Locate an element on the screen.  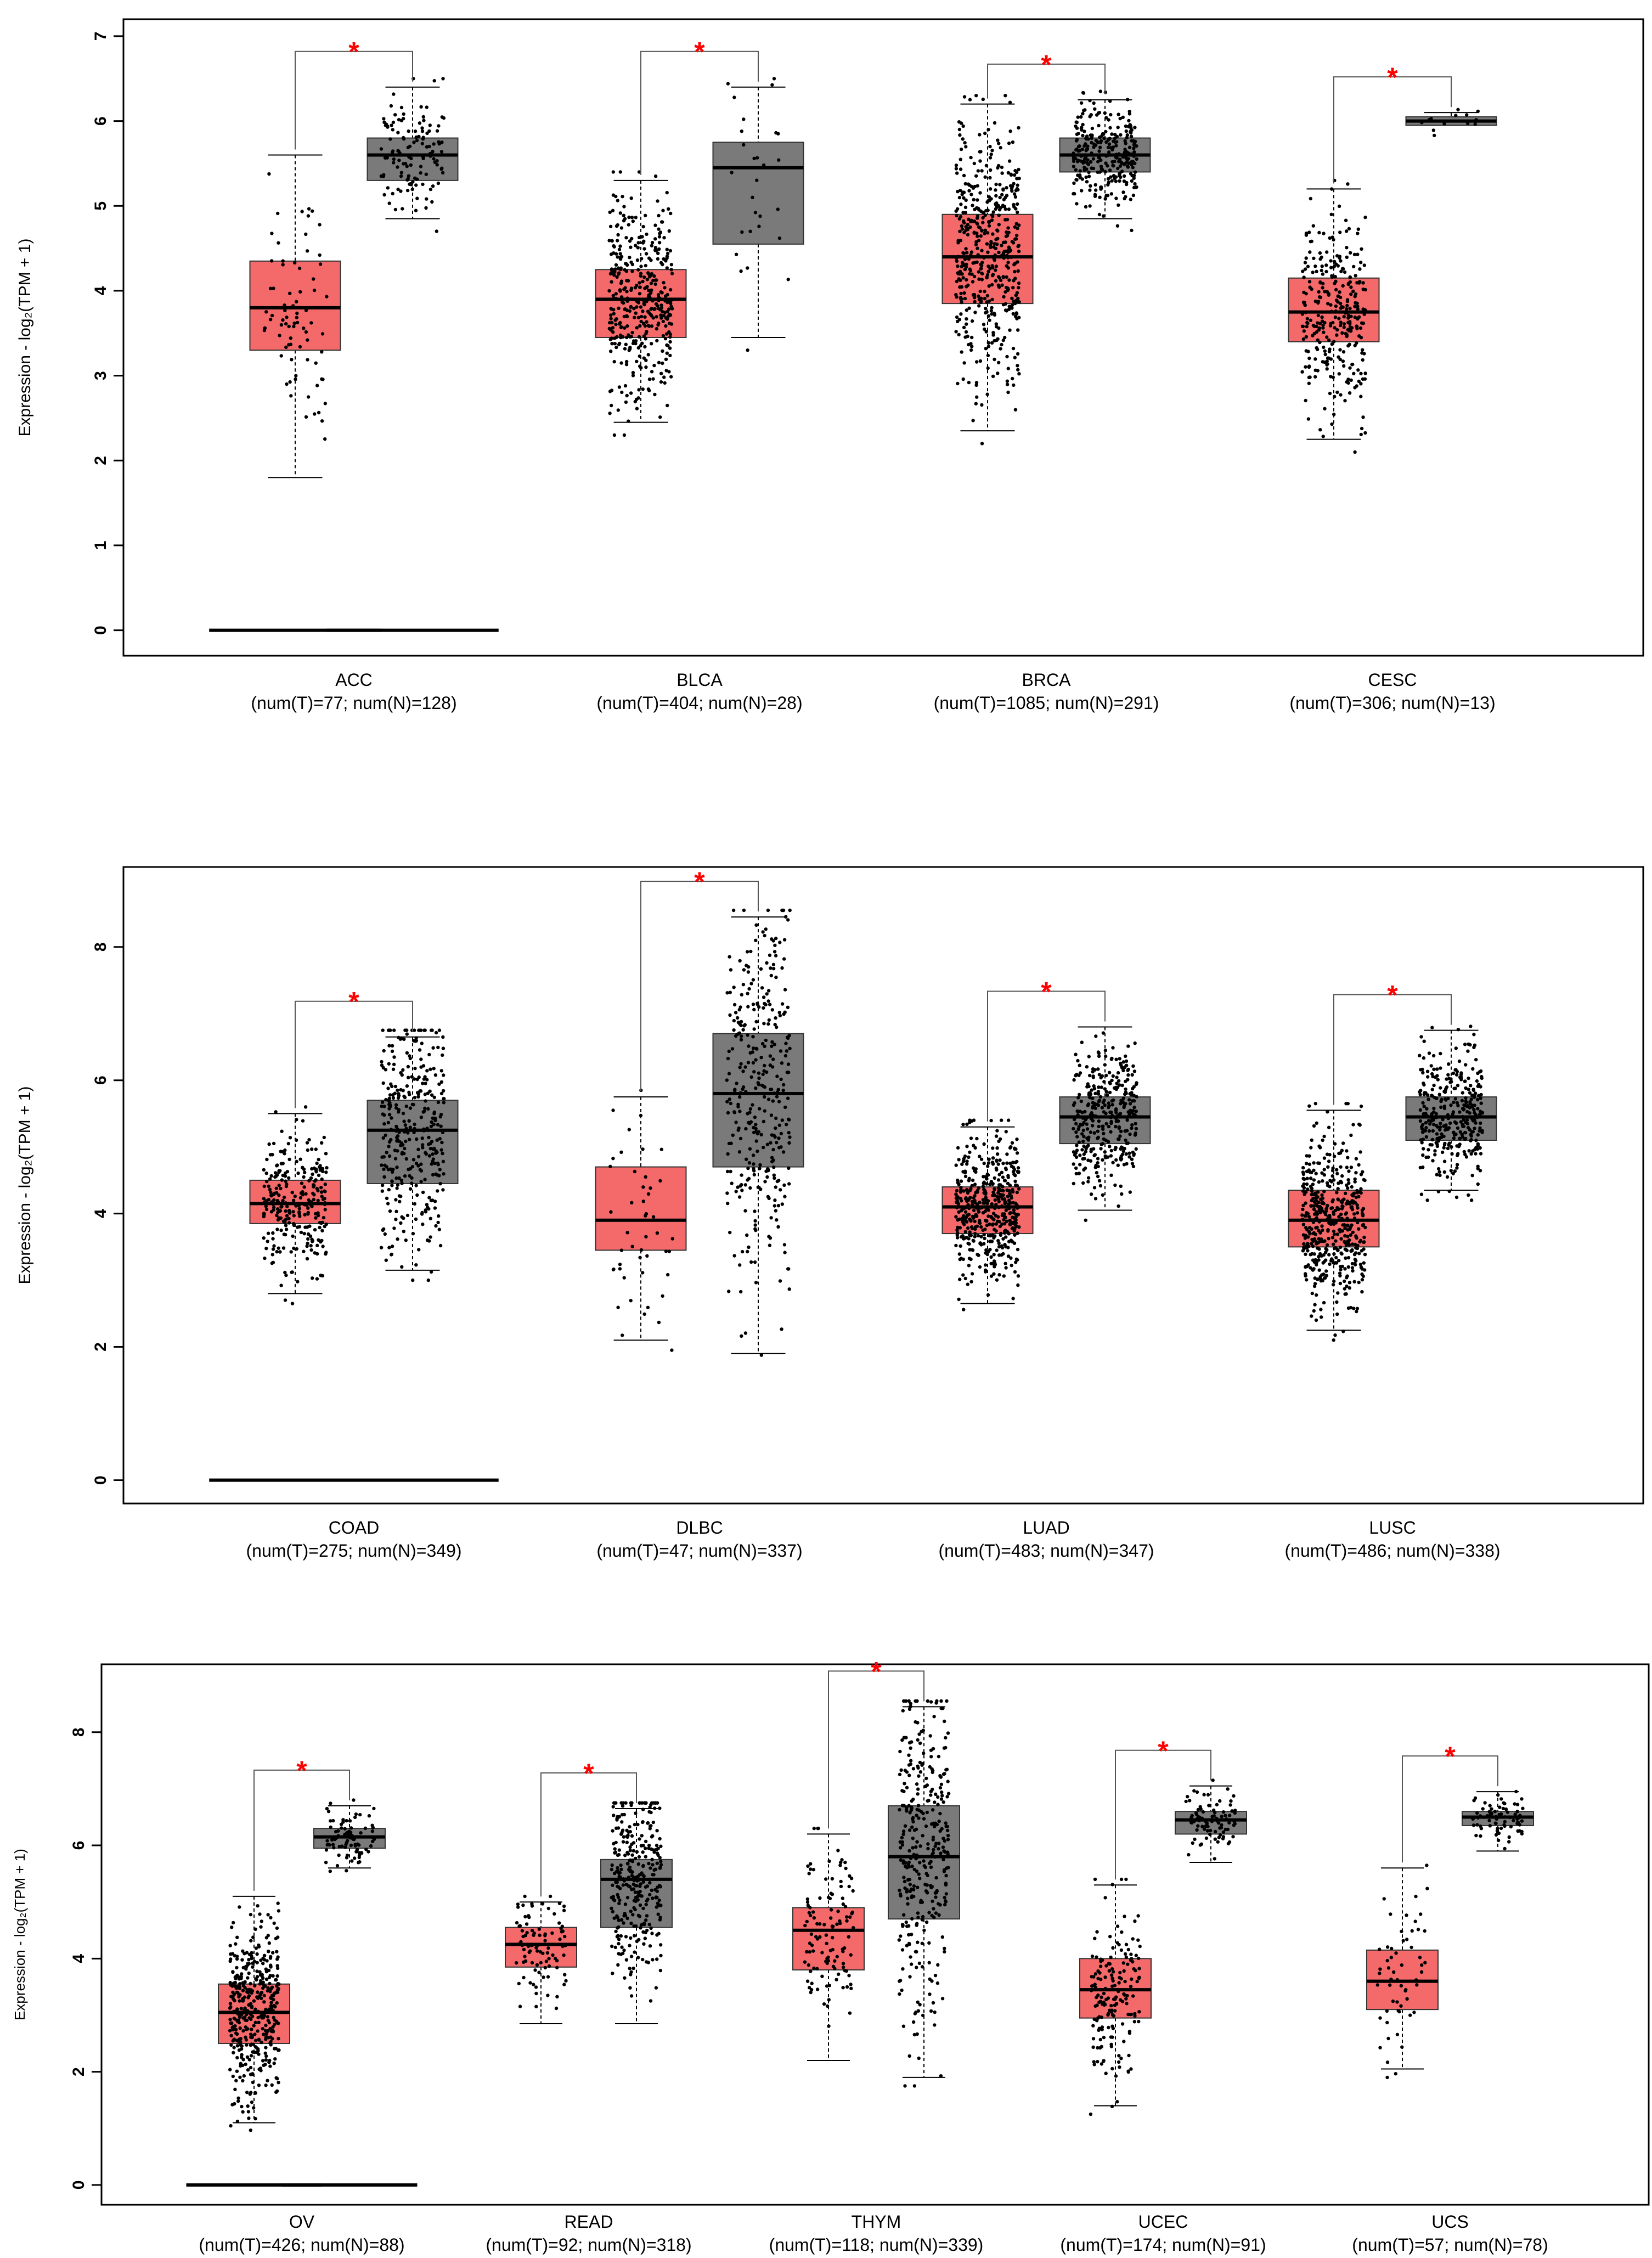
bracket-line is located at coordinates (1393, 1049).